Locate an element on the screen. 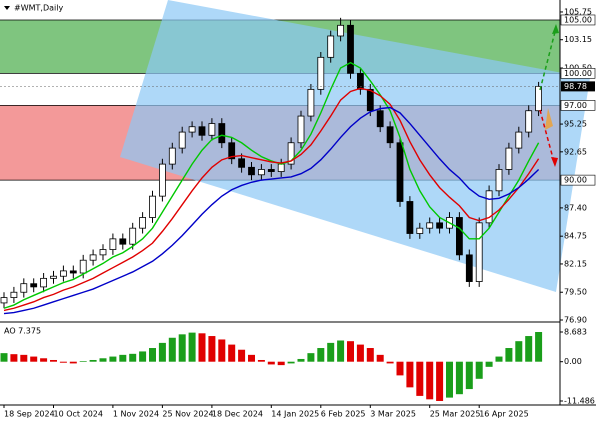 The width and height of the screenshot is (596, 425). chart-title: #WMT,Daily is located at coordinates (38, 8).